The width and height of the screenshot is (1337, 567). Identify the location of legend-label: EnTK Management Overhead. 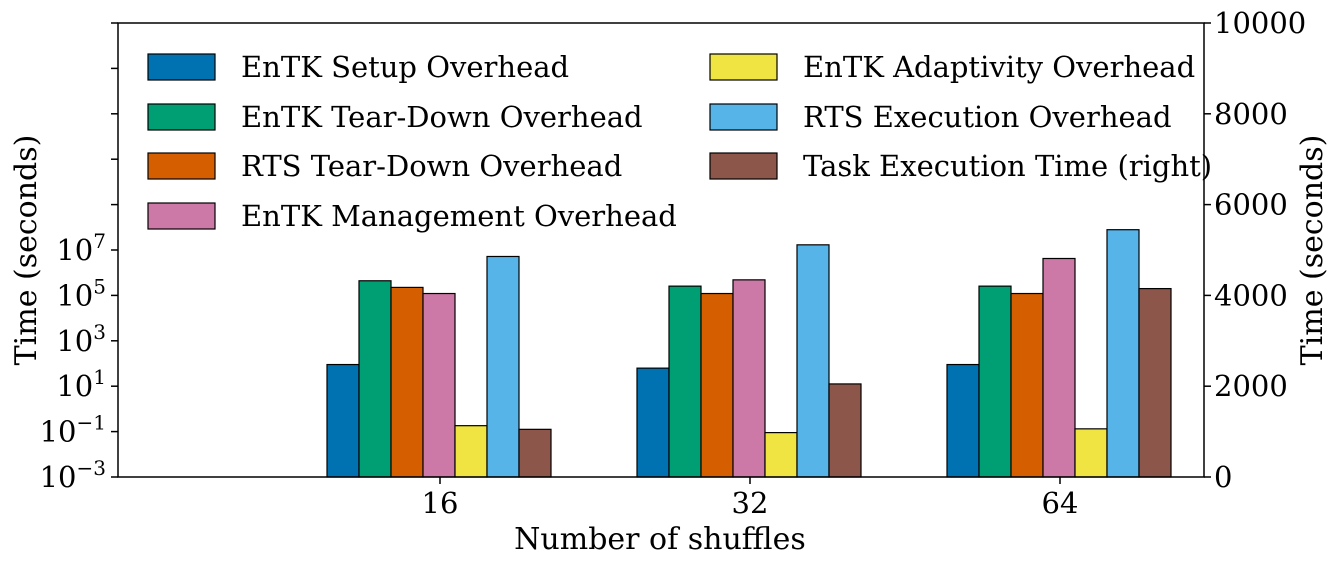
(459, 216).